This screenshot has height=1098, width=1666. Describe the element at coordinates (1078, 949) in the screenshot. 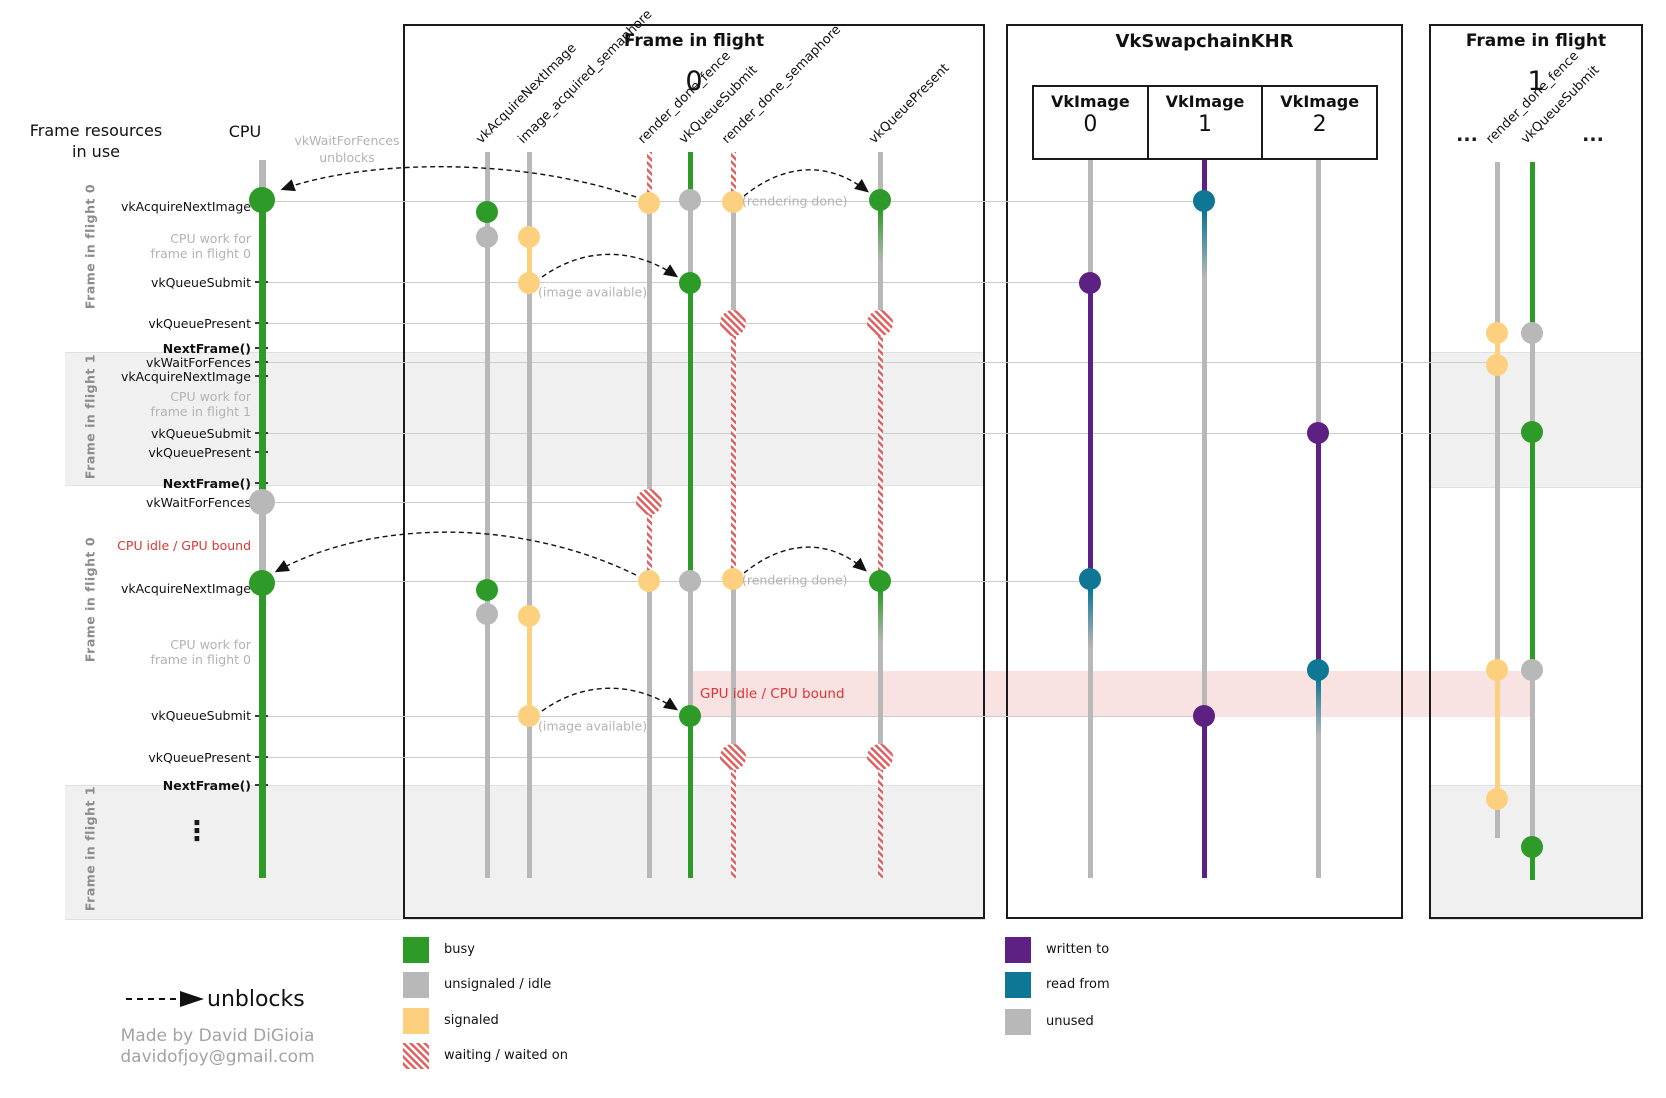

I see `legend-label: written to` at that location.